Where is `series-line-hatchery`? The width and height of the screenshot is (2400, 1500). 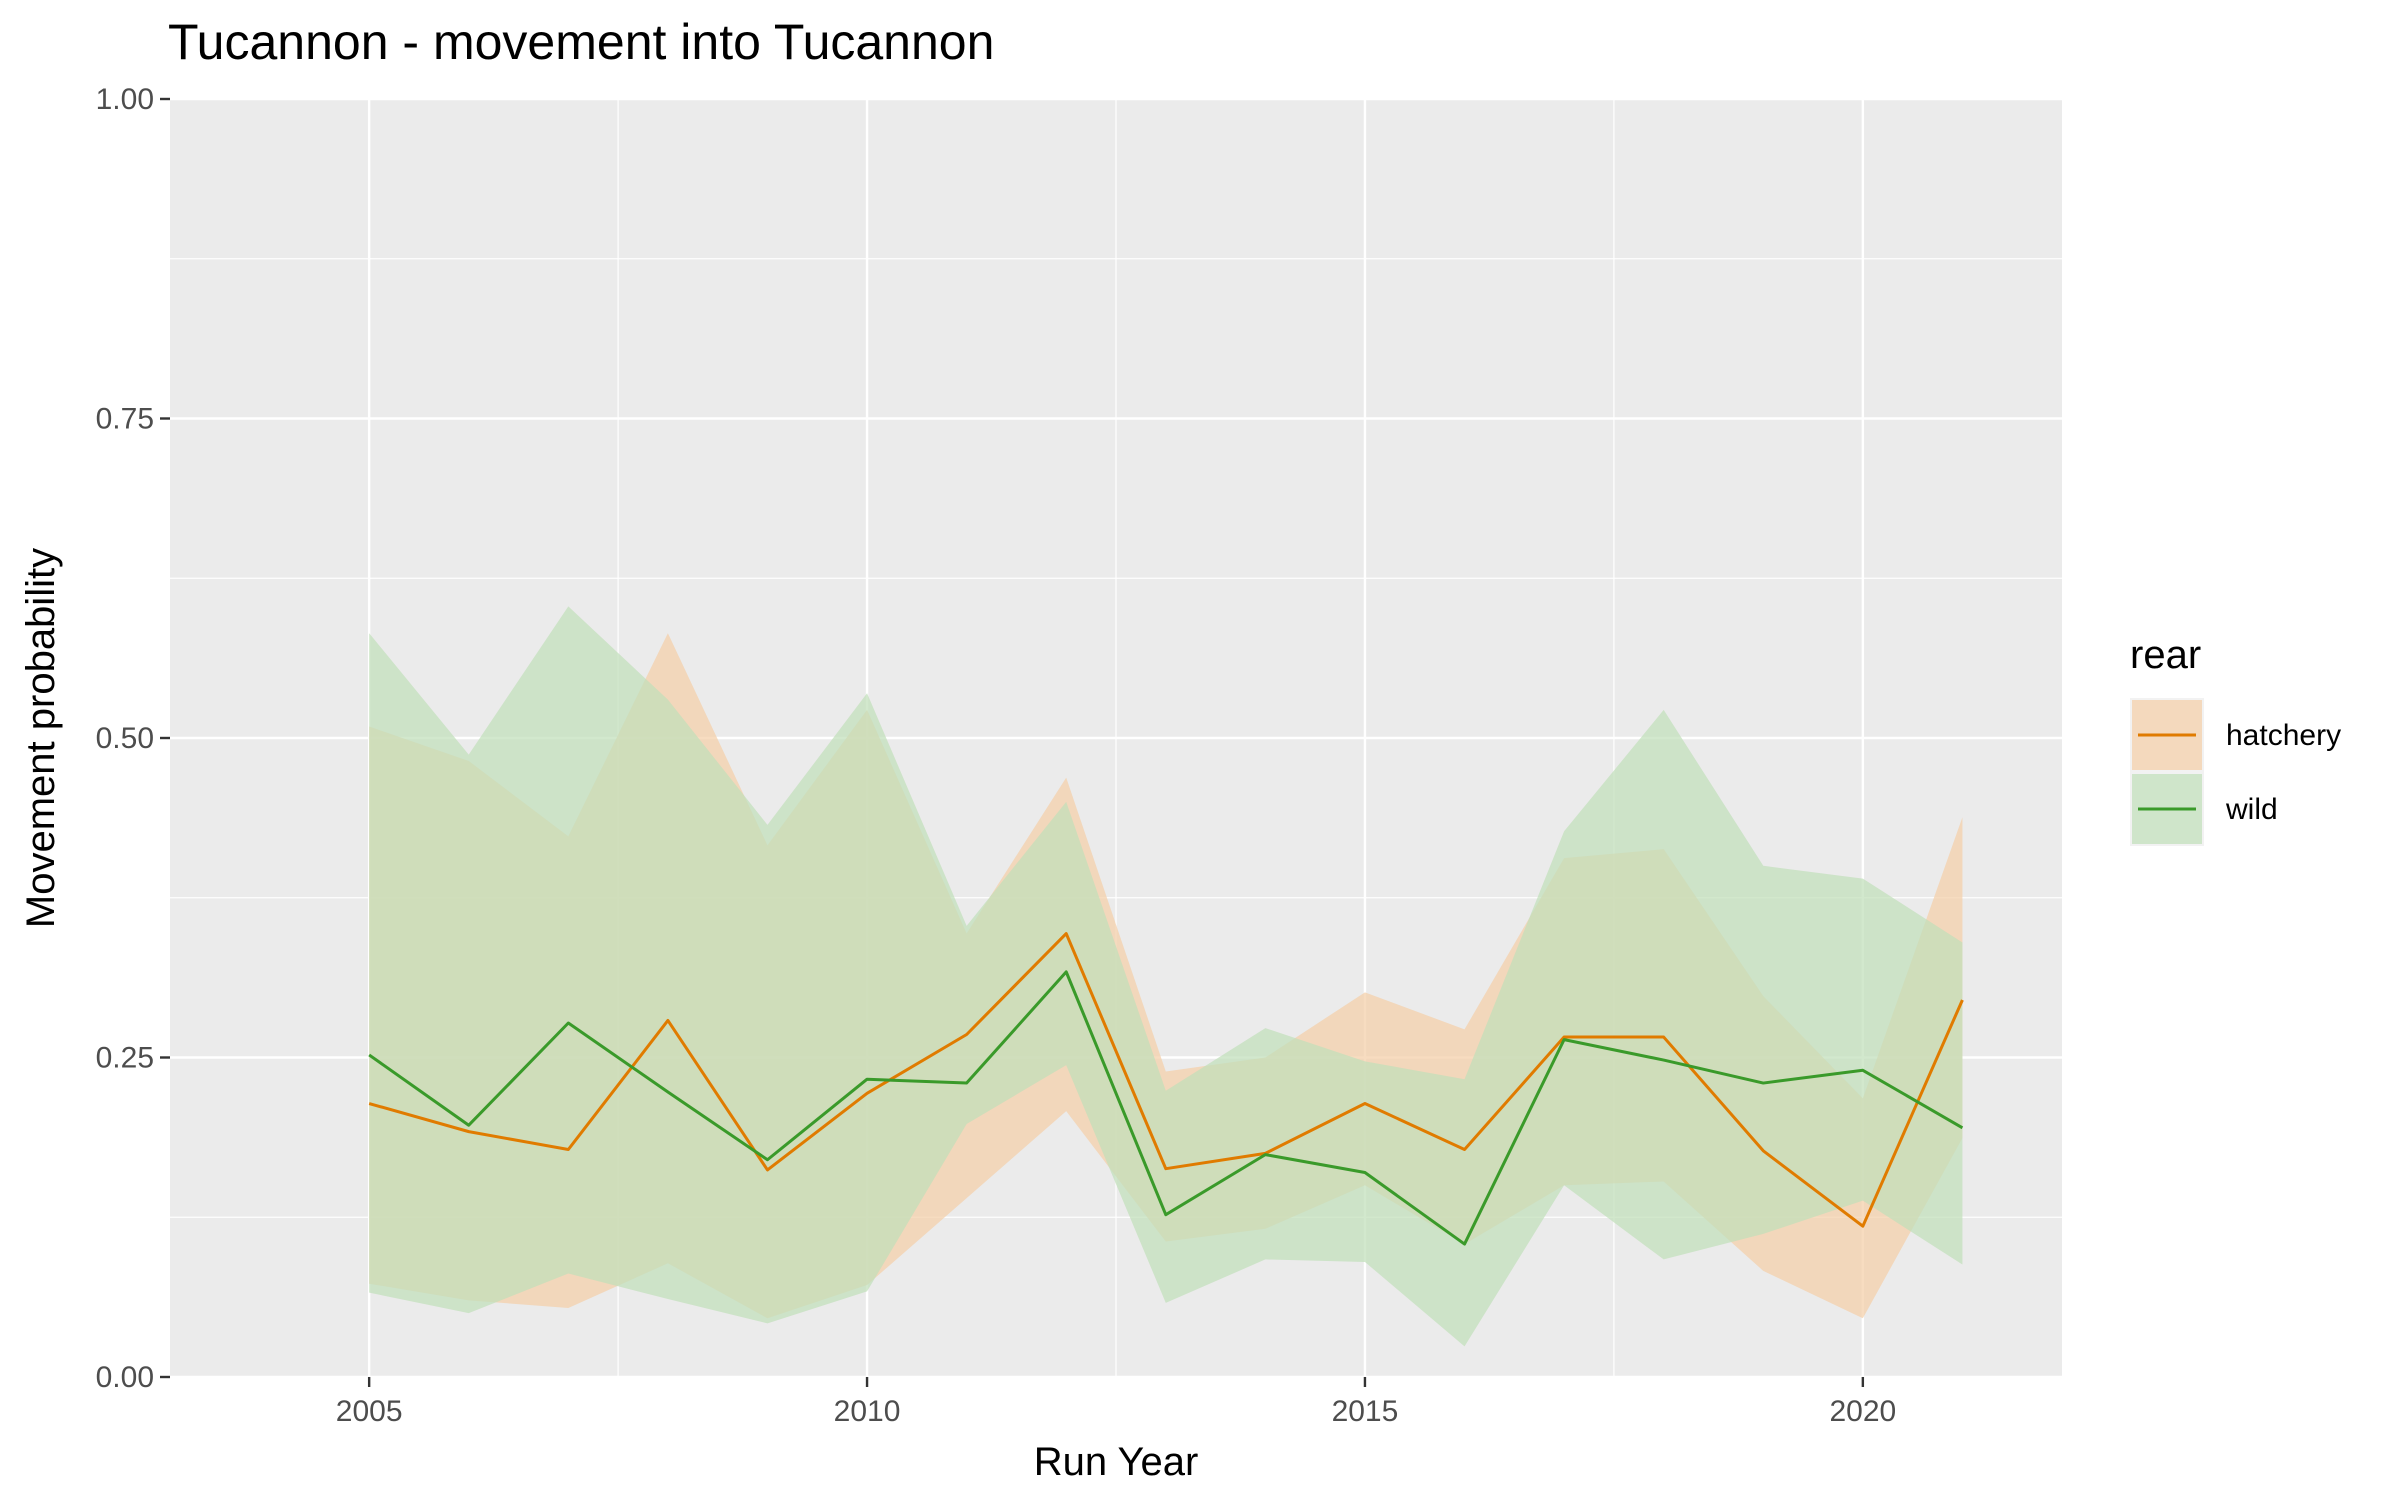 series-line-hatchery is located at coordinates (1166, 1080).